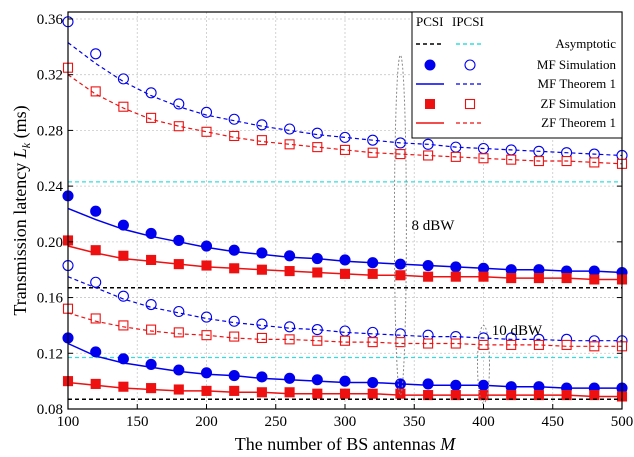 The image size is (634, 457). Describe the element at coordinates (430, 104) in the screenshot. I see `legend-swatch-zf-sim-pcsi` at that location.